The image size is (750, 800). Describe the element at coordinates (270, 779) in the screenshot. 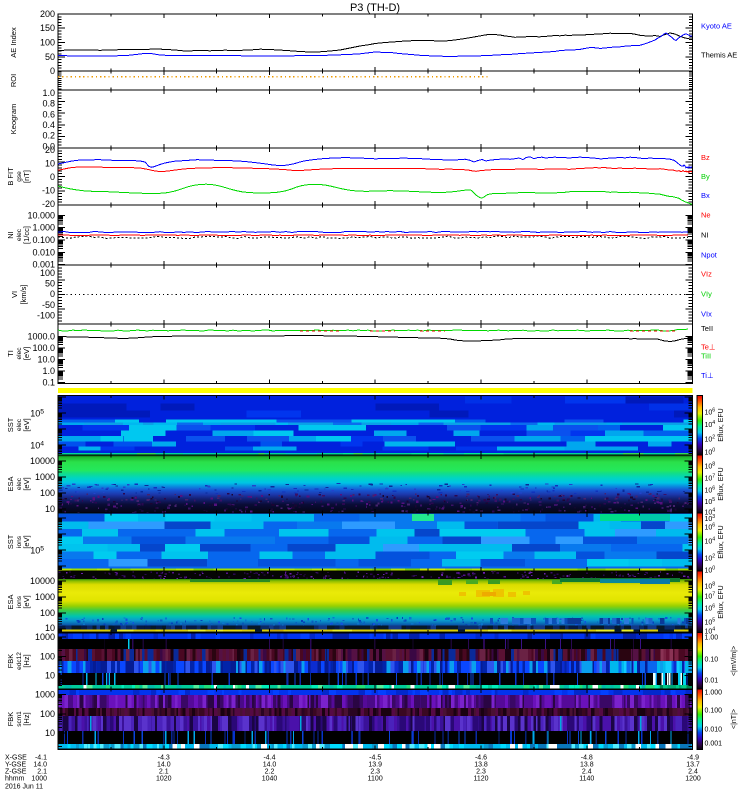

I see `svg-text: 1040` at that location.